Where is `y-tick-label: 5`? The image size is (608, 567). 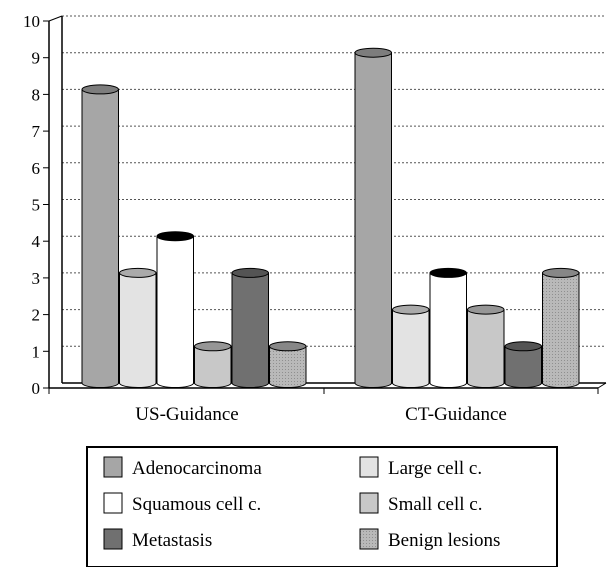
y-tick-label: 5 is located at coordinates (36, 205).